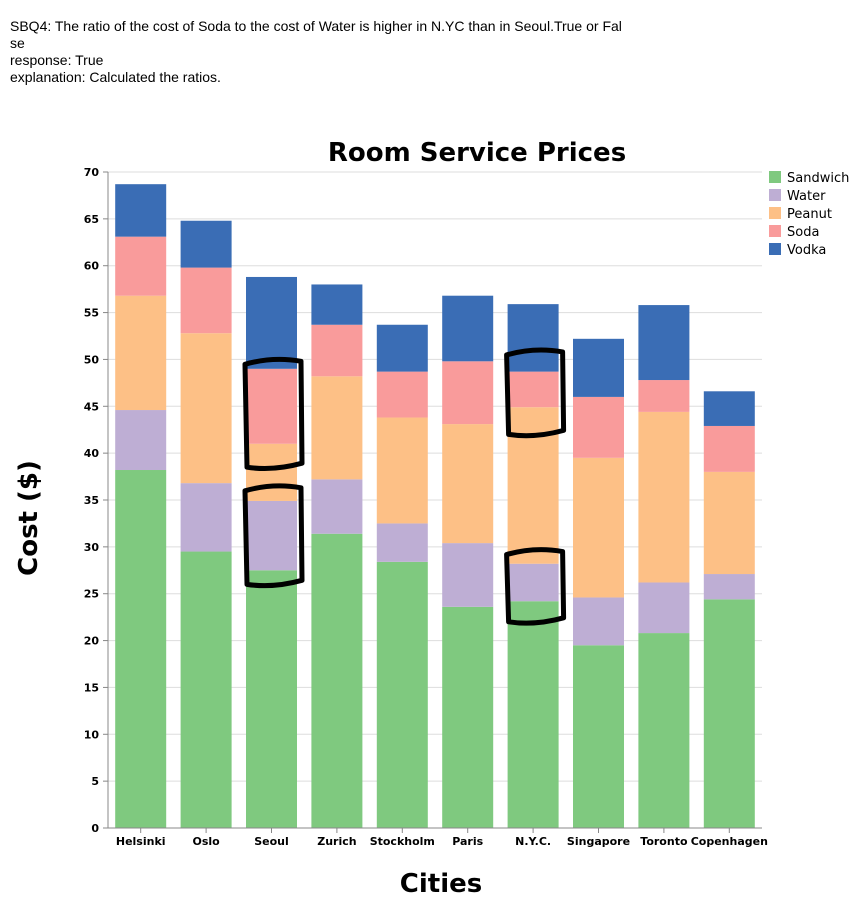  What do you see at coordinates (271, 699) in the screenshot?
I see `bar-sandwich-seoul` at bounding box center [271, 699].